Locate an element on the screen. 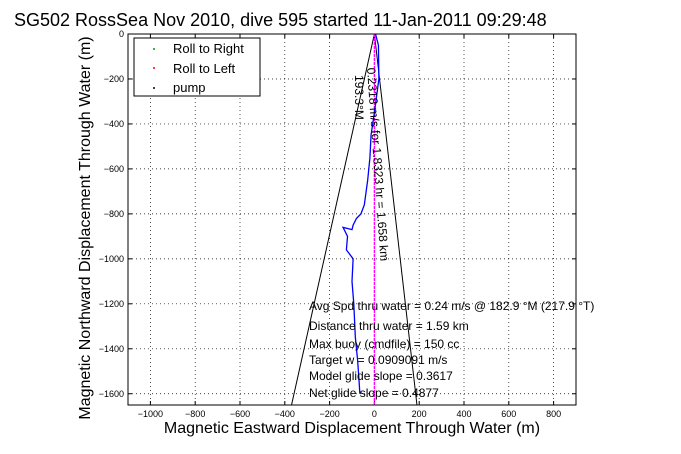 The width and height of the screenshot is (681, 454). stats-max-buoy: Max buoy (cmdfile) = 150 cc is located at coordinates (384, 344).